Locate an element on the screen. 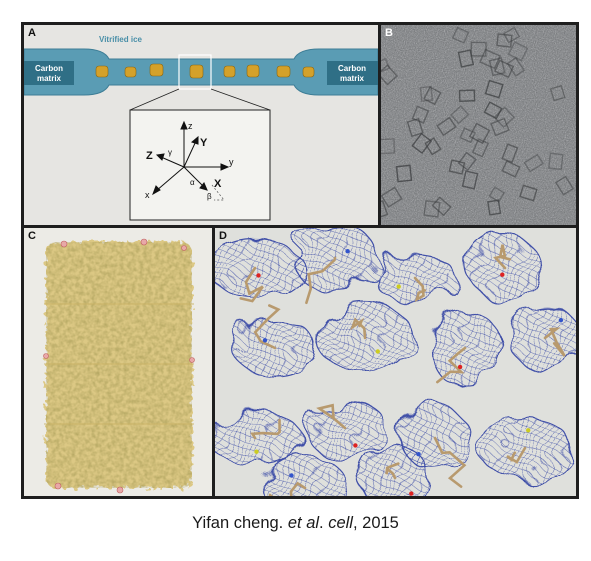 The height and width of the screenshot is (561, 591). panel-b-label: B is located at coordinates (389, 33).